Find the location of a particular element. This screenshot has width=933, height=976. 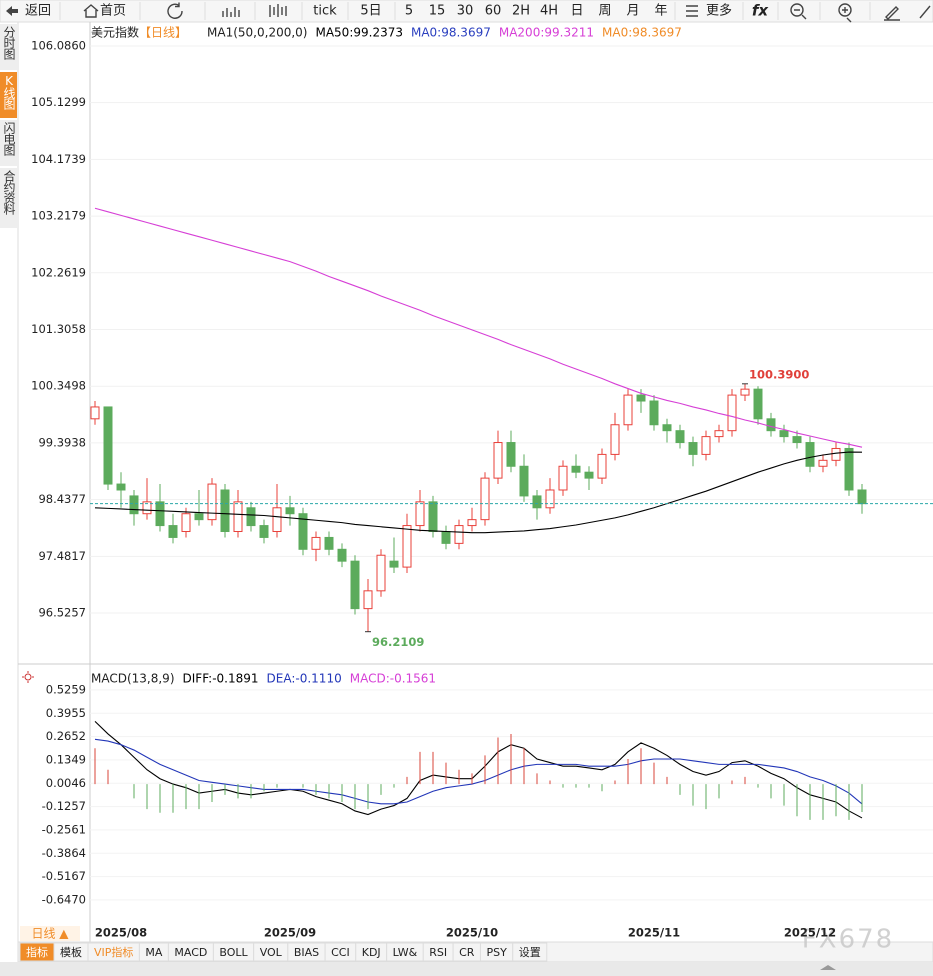

bottom-tab: PSY is located at coordinates (496, 952).